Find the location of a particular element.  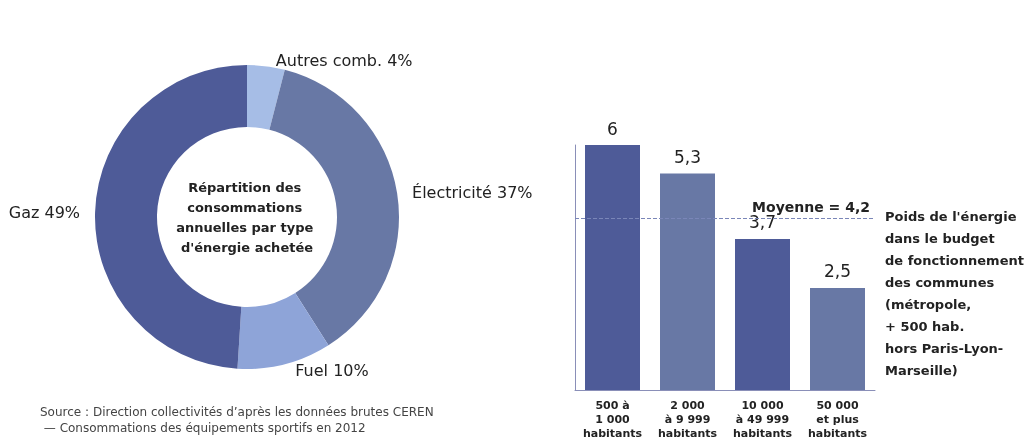

x-tick-label: 10 000 à 49 999 habitants is located at coordinates (762, 419).